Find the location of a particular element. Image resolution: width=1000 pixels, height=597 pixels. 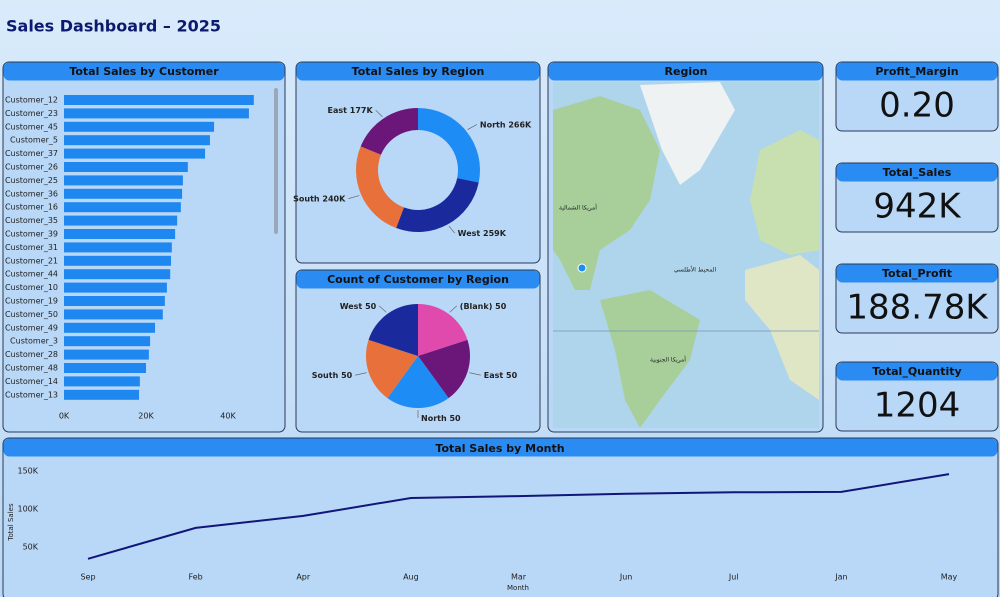

kpi-title: Profit_Margin is located at coordinates (916, 71).